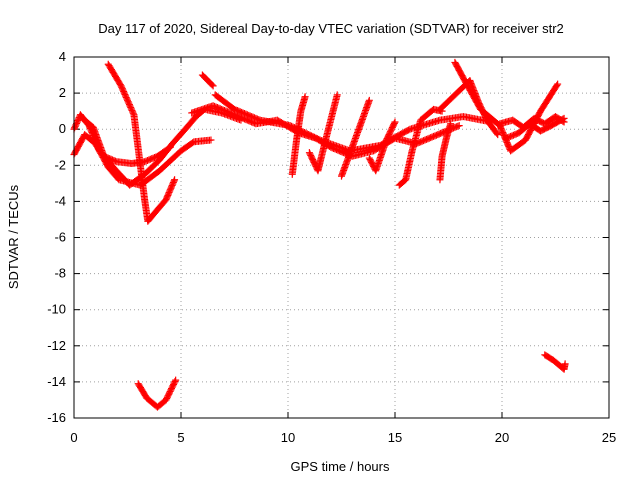  What do you see at coordinates (56, 417) in the screenshot?
I see `y-tick-label: -16` at bounding box center [56, 417].